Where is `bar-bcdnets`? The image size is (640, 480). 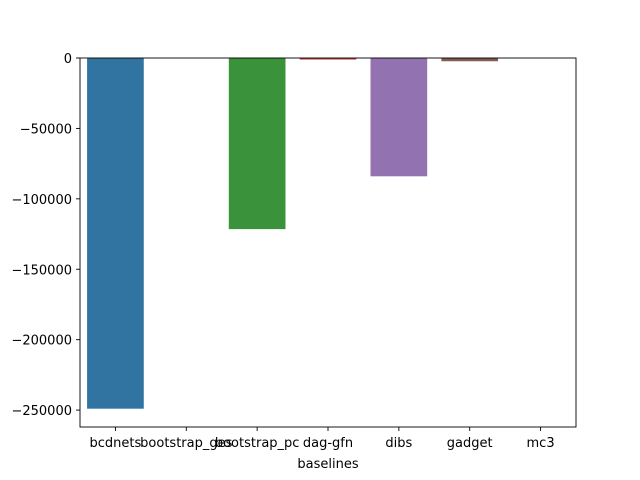
bar-bcdnets is located at coordinates (115, 233).